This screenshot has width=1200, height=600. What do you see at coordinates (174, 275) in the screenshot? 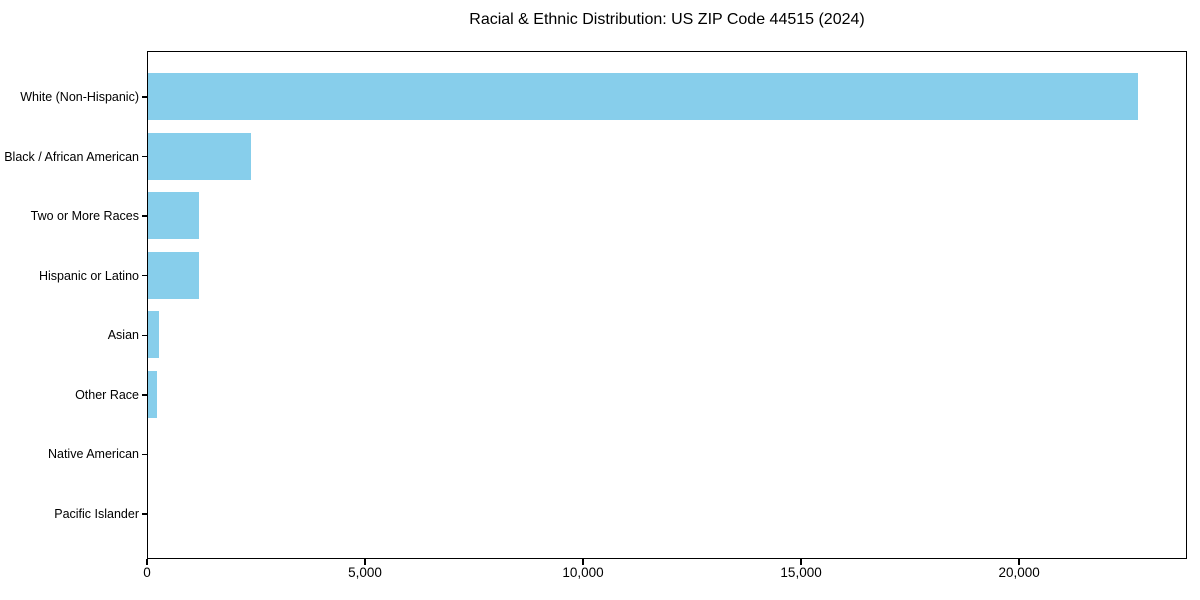
I see `bar-hispanic-or-latino` at bounding box center [174, 275].